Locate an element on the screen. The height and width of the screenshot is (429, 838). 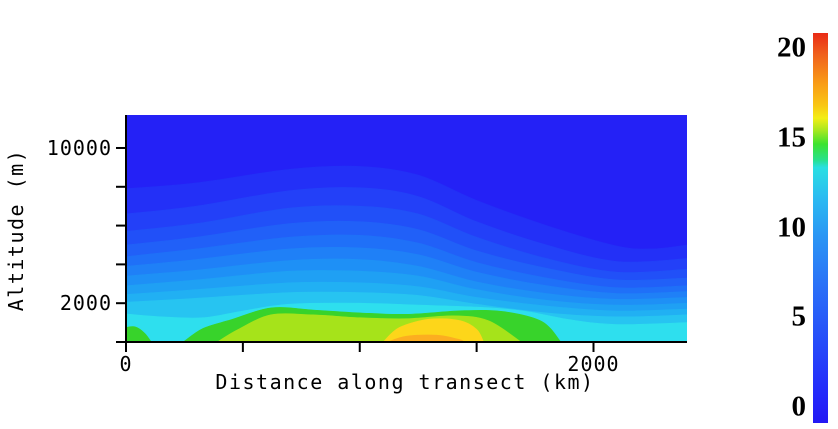
x-tick-label: 2000 is located at coordinates (593, 364).